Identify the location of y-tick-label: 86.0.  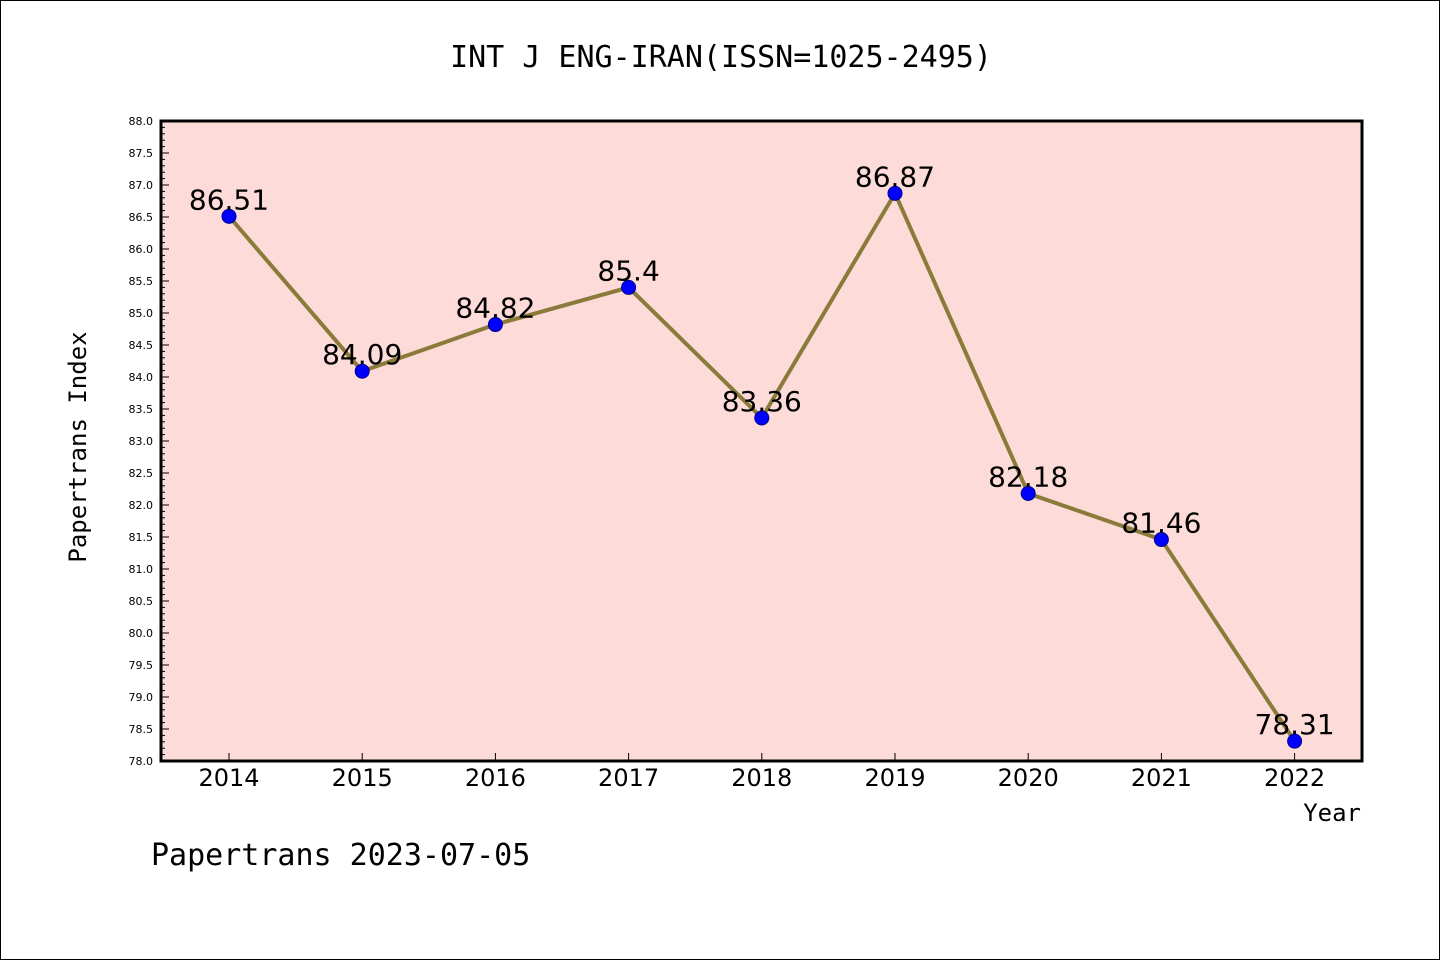
(141, 249).